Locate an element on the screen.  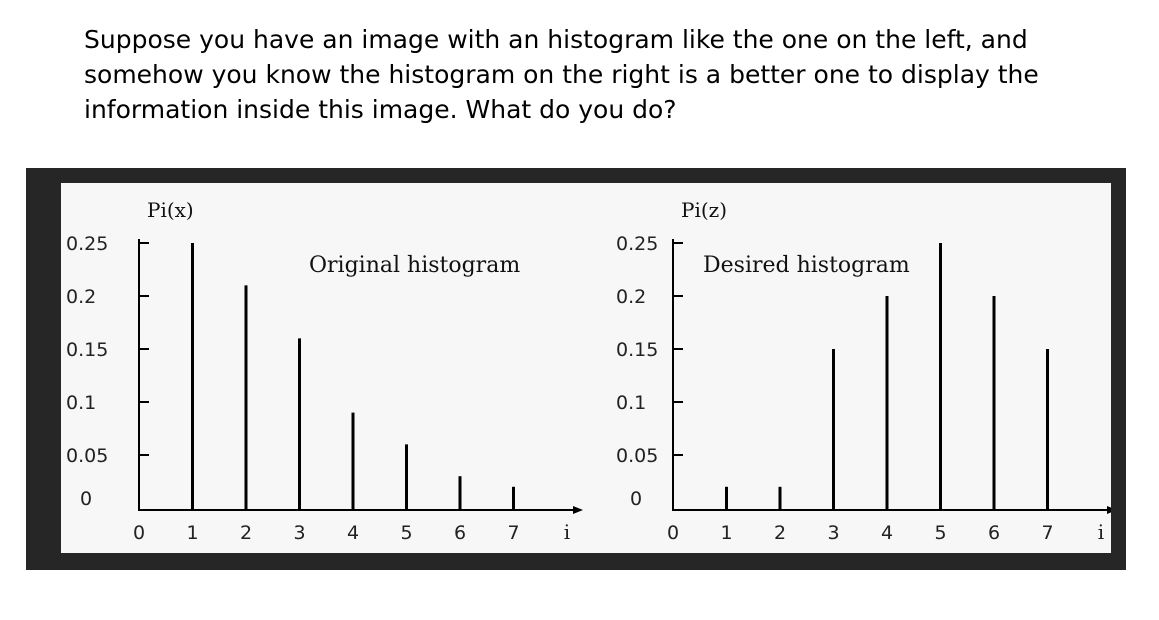
chart-title: Desired histogram is located at coordinates (806, 265).